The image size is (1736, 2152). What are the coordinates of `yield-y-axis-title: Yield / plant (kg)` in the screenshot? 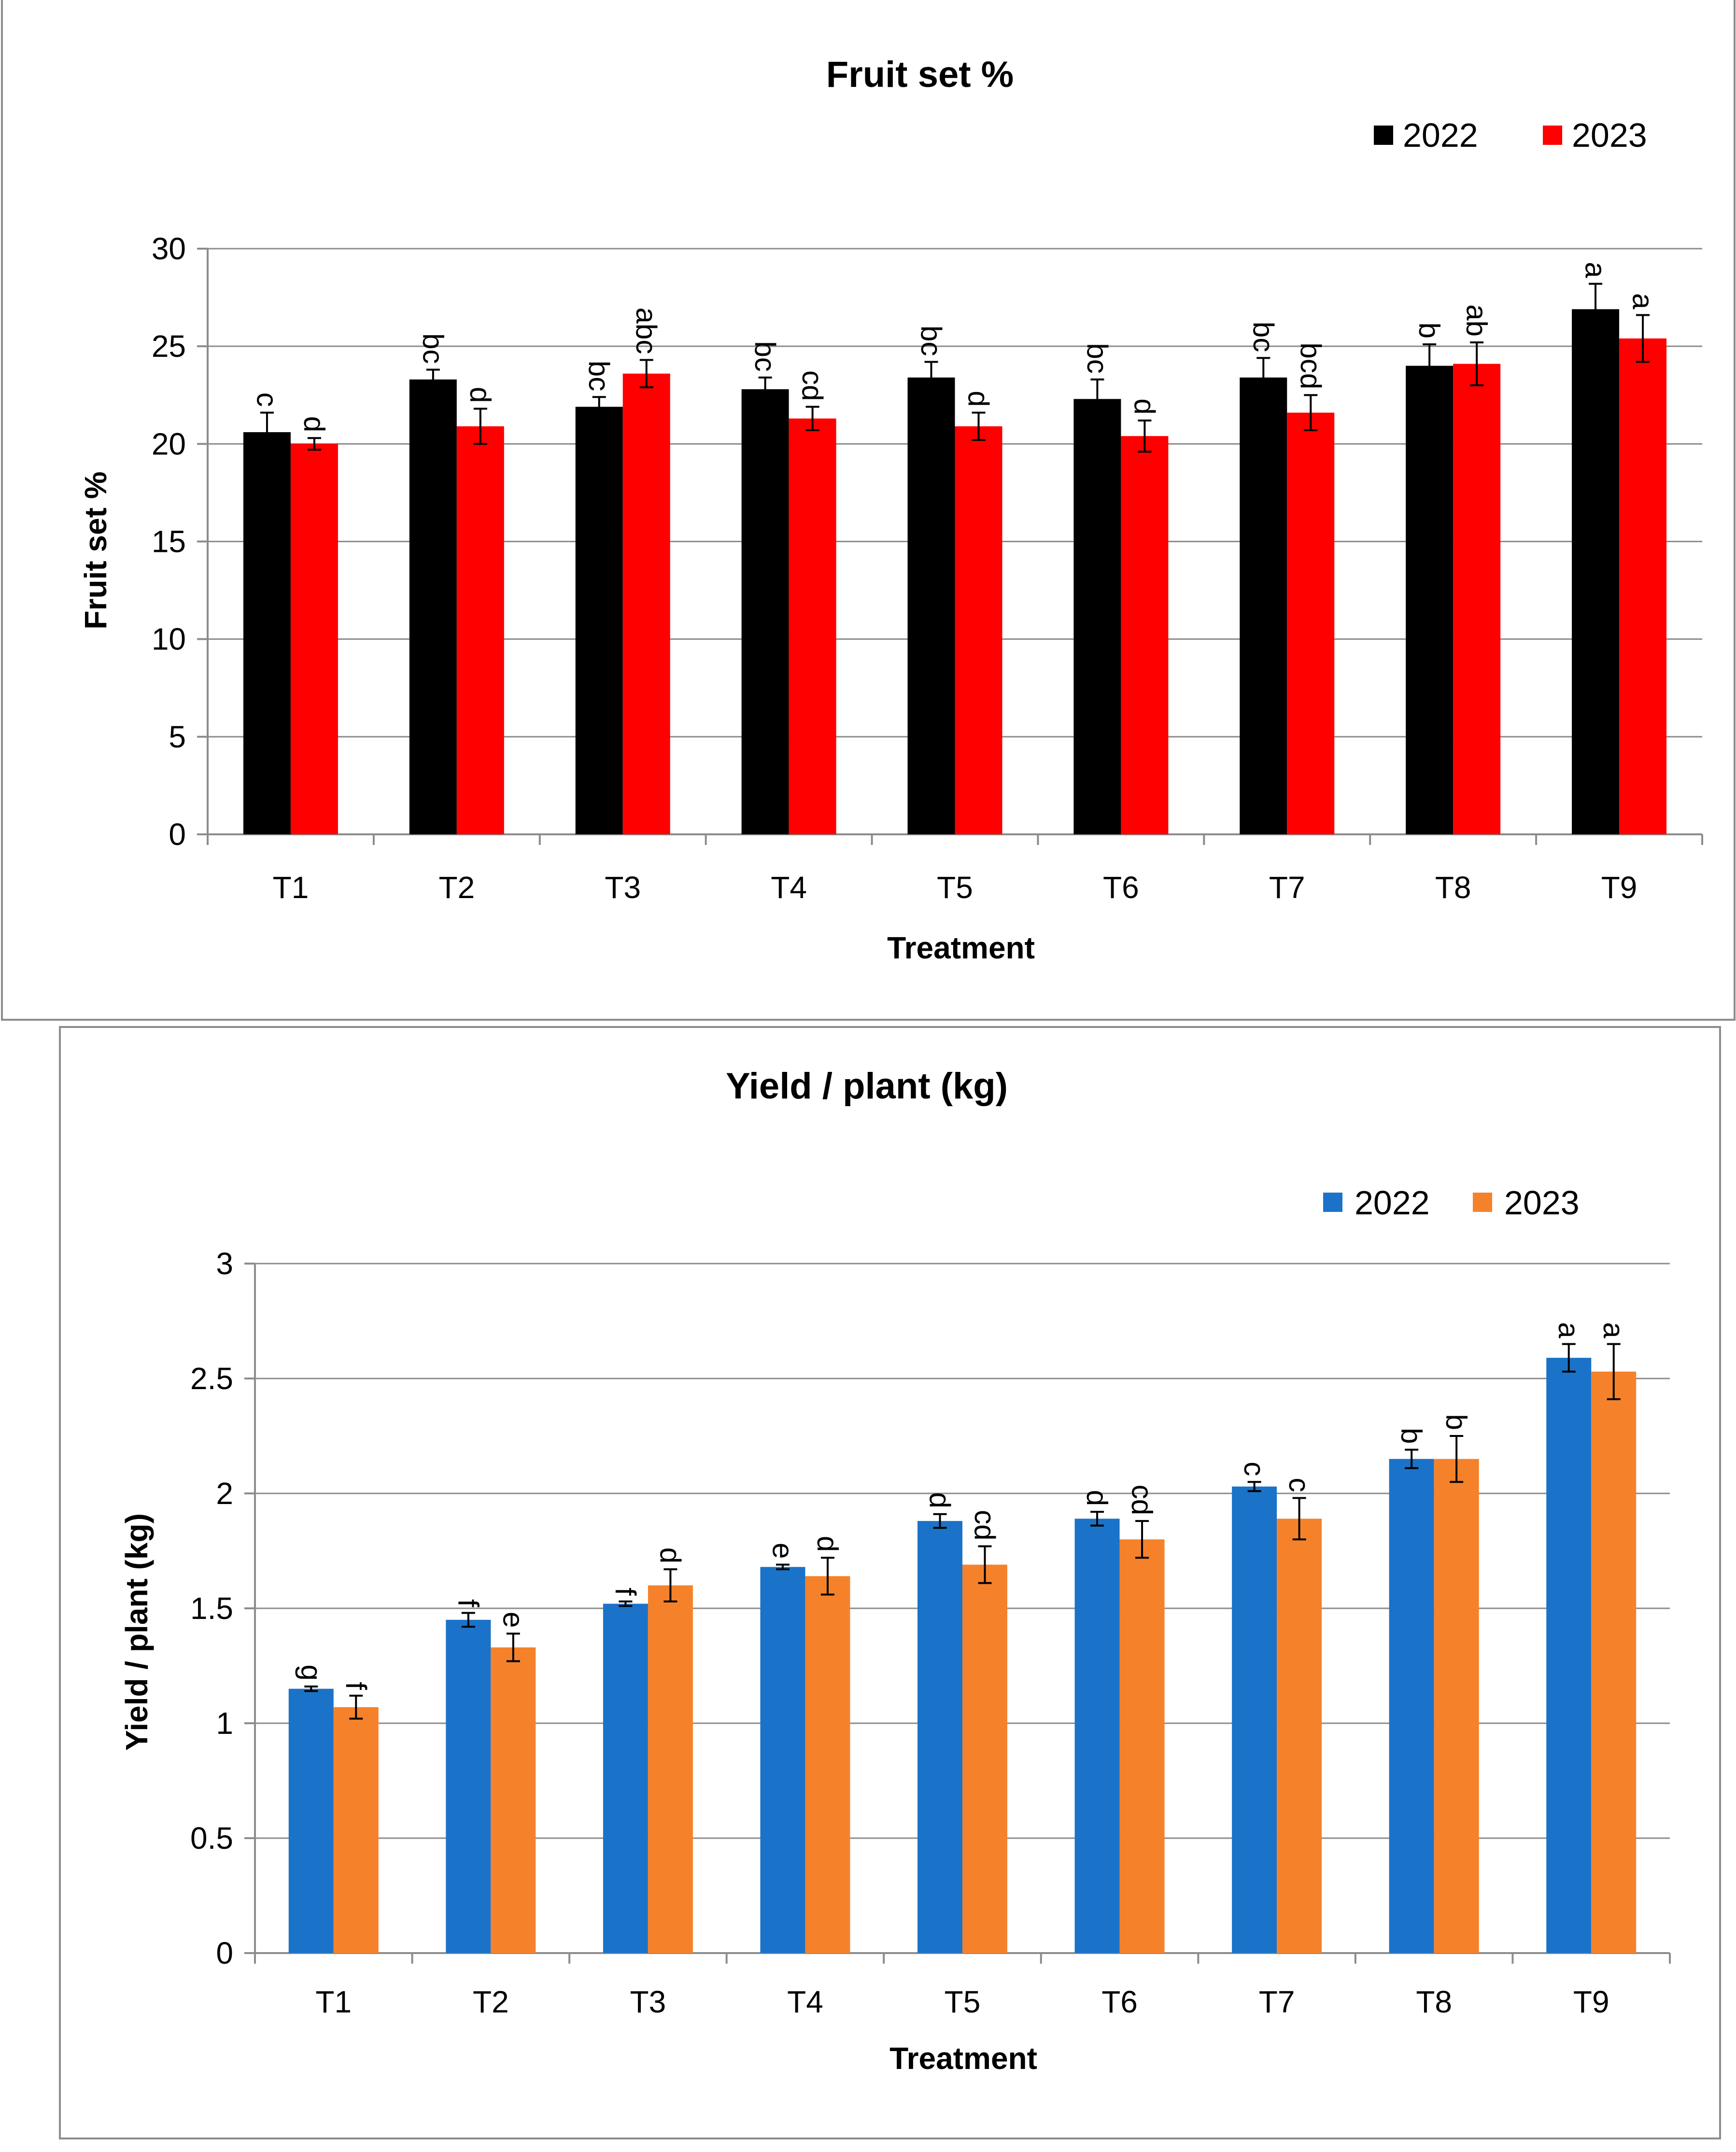 It's located at (136, 1632).